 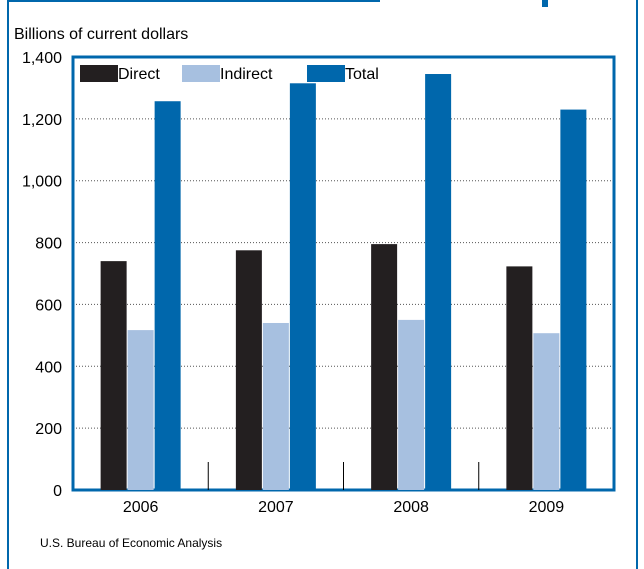 What do you see at coordinates (141, 507) in the screenshot?
I see `x-tick-label: 2006` at bounding box center [141, 507].